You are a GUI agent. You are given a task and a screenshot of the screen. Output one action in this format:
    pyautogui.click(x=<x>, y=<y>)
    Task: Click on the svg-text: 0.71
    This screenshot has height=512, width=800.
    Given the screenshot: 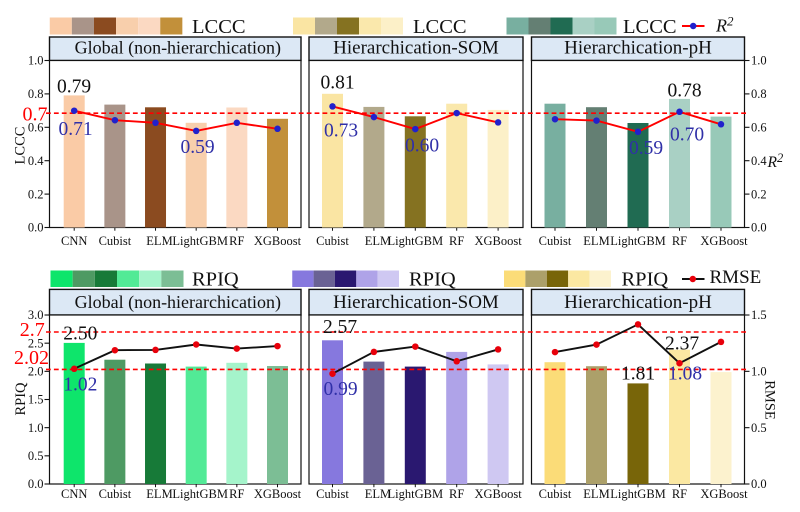 What is the action you would take?
    pyautogui.click(x=75, y=129)
    